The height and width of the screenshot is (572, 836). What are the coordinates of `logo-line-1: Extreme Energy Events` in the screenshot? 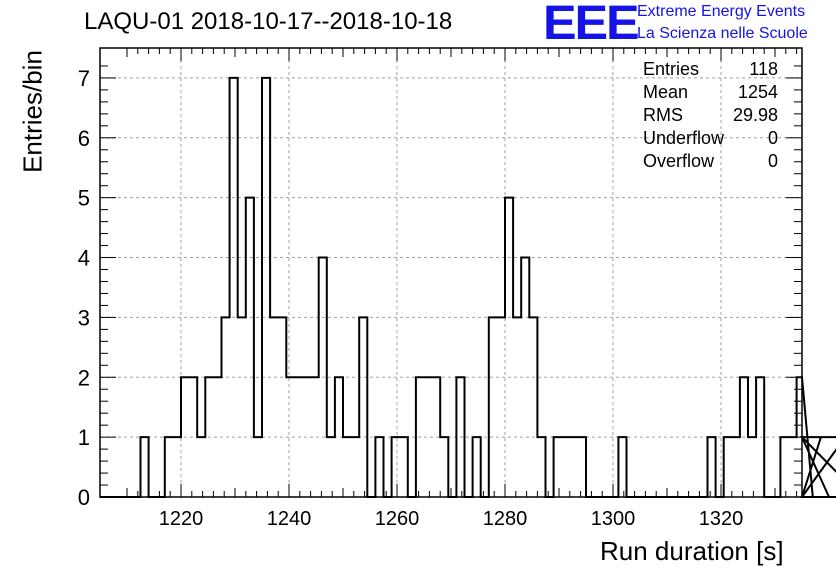 It's located at (721, 11).